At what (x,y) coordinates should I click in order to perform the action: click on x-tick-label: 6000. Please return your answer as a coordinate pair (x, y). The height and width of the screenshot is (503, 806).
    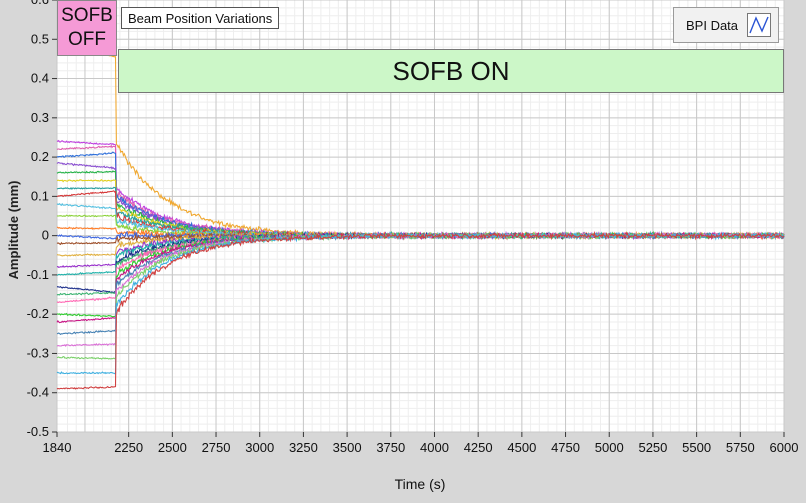
    Looking at the image, I should click on (784, 447).